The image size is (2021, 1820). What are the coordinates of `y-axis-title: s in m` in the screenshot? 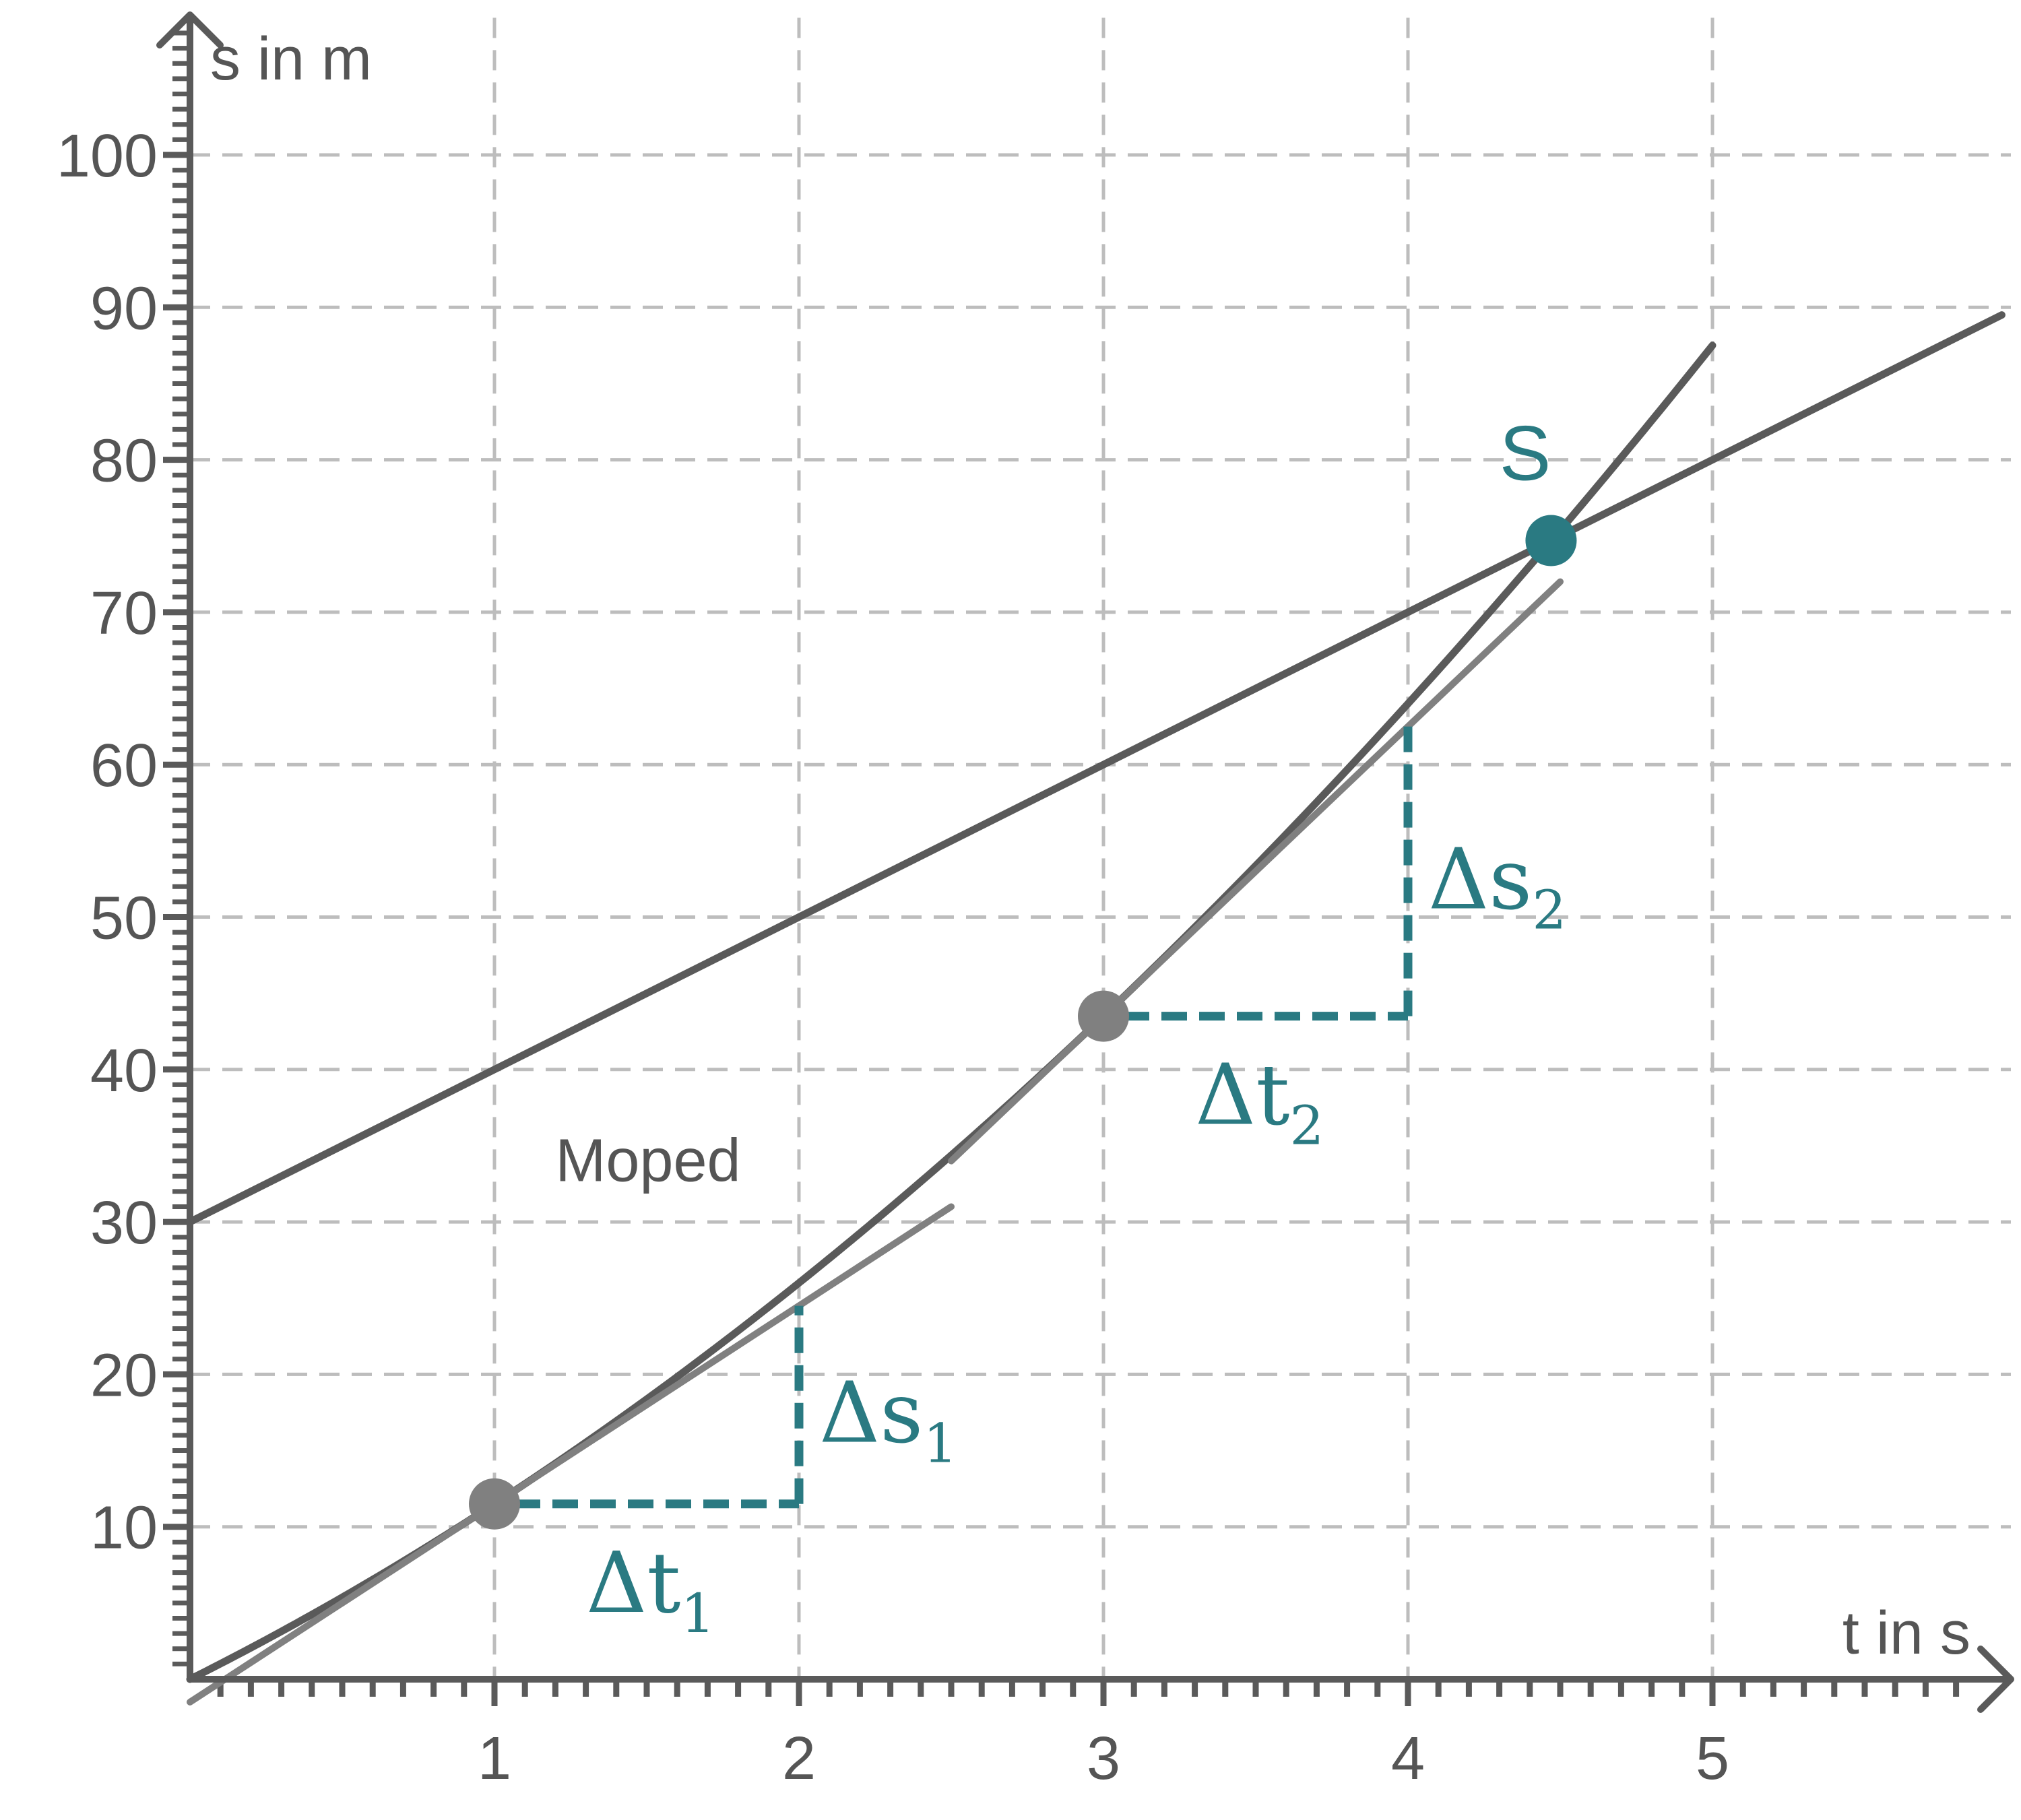 It's located at (291, 59).